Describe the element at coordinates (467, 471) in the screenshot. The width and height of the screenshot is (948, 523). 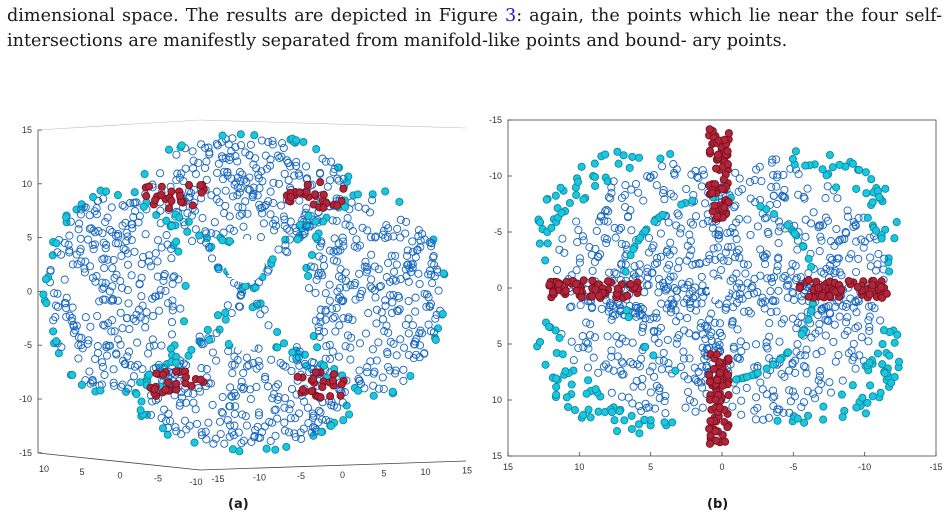
I see `x-tick-label-a: 15` at that location.